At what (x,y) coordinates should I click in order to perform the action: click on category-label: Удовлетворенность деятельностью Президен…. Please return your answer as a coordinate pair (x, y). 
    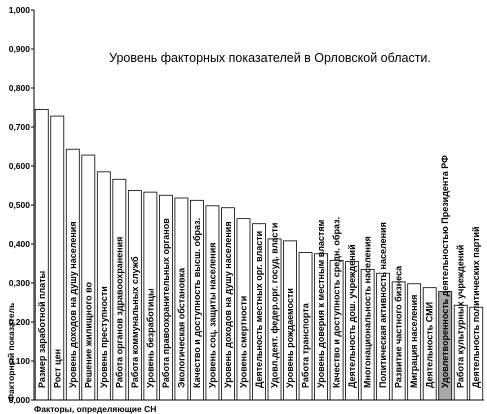
    Looking at the image, I should click on (445, 271).